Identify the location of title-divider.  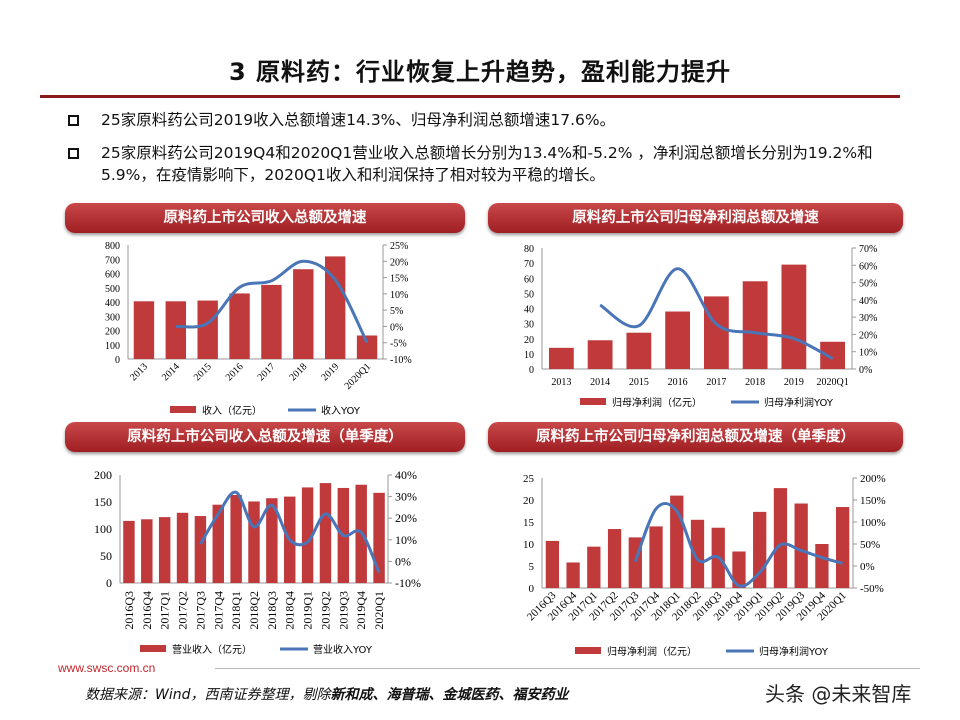
(470, 96).